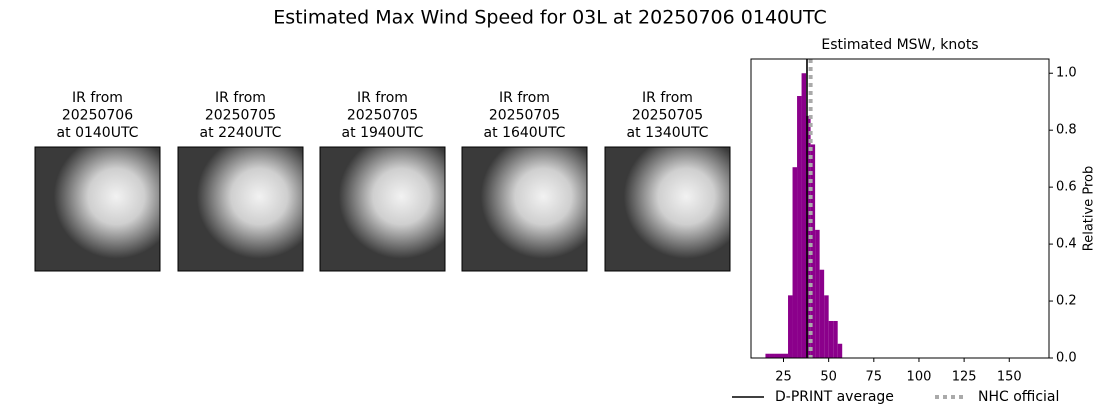 The width and height of the screenshot is (1100, 409). I want to click on y-tick-label: 0.6, so click(1066, 187).